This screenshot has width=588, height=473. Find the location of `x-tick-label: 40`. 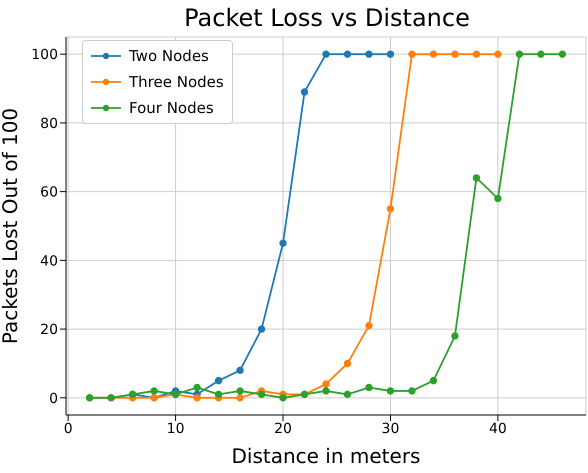

x-tick-label: 40 is located at coordinates (497, 428).